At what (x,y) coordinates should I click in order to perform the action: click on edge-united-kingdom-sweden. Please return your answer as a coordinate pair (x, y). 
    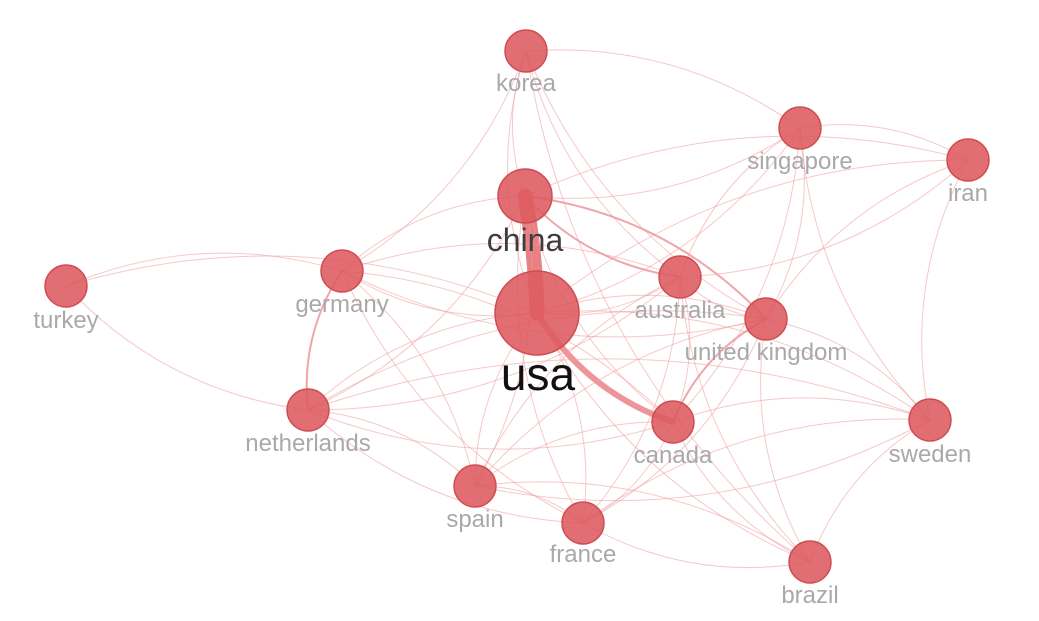
    Looking at the image, I should click on (848, 369).